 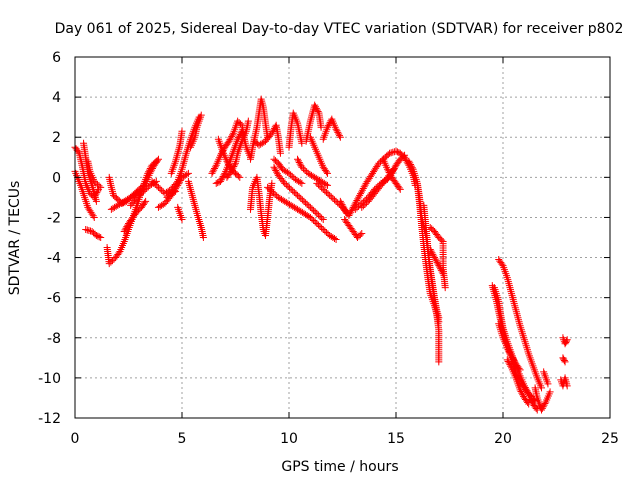 I want to click on x-tick-label: 0, so click(x=75, y=439).